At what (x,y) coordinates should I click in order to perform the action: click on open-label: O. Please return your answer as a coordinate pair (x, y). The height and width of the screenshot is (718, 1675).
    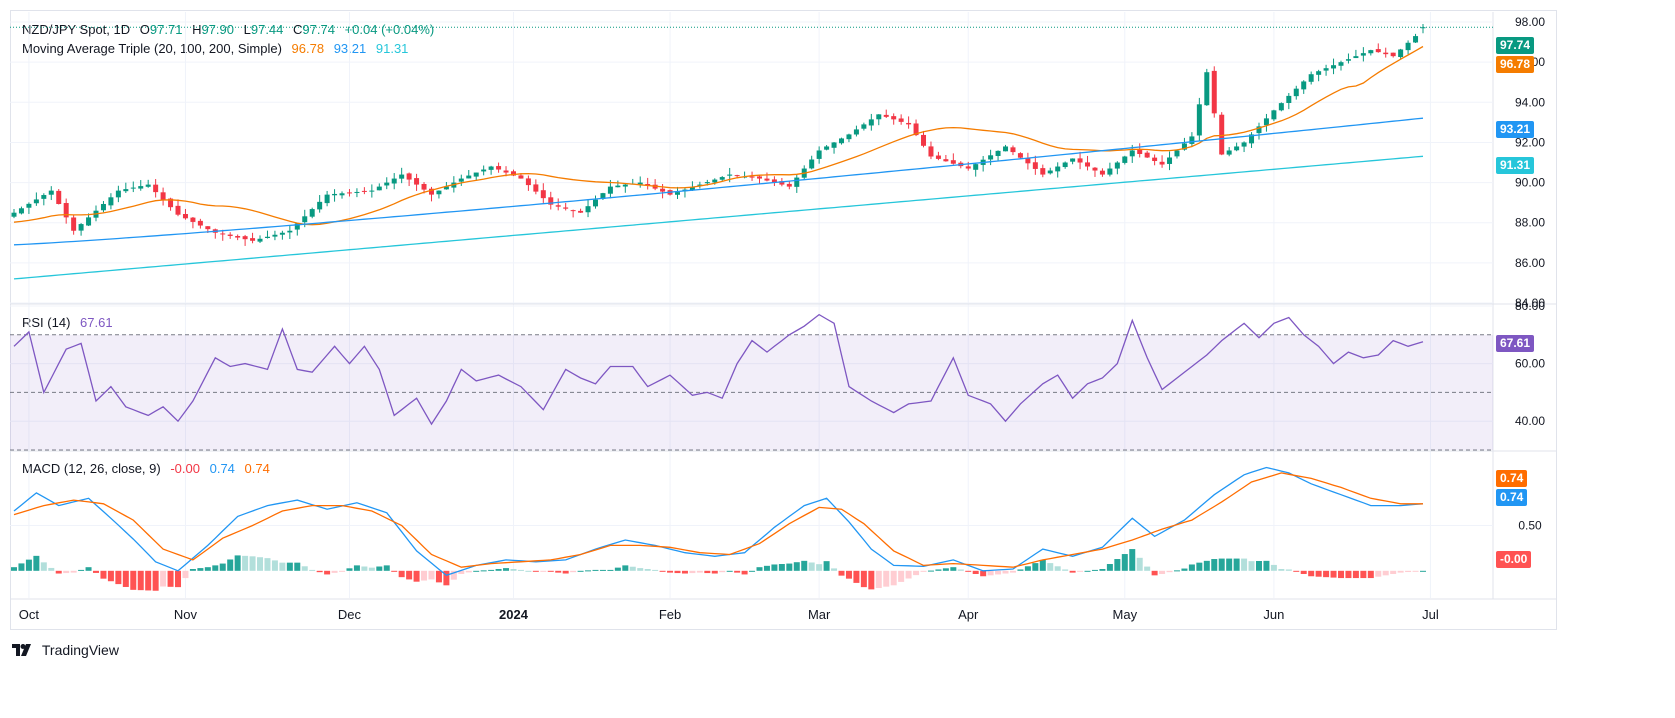
    Looking at the image, I should click on (144, 29).